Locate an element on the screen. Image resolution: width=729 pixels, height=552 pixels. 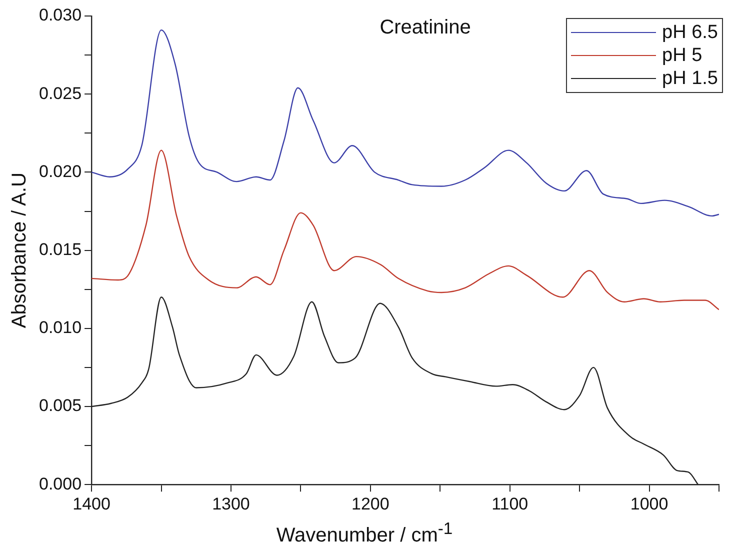
y-tick-label: 0.030 is located at coordinates (60, 15).